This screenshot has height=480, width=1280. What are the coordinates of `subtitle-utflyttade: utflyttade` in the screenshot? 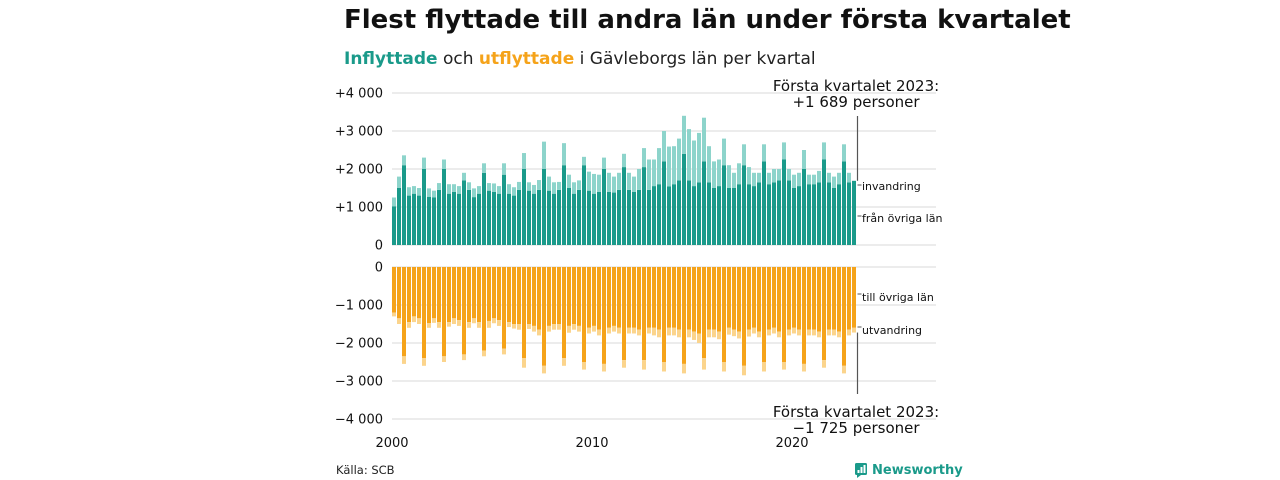 It's located at (526, 59).